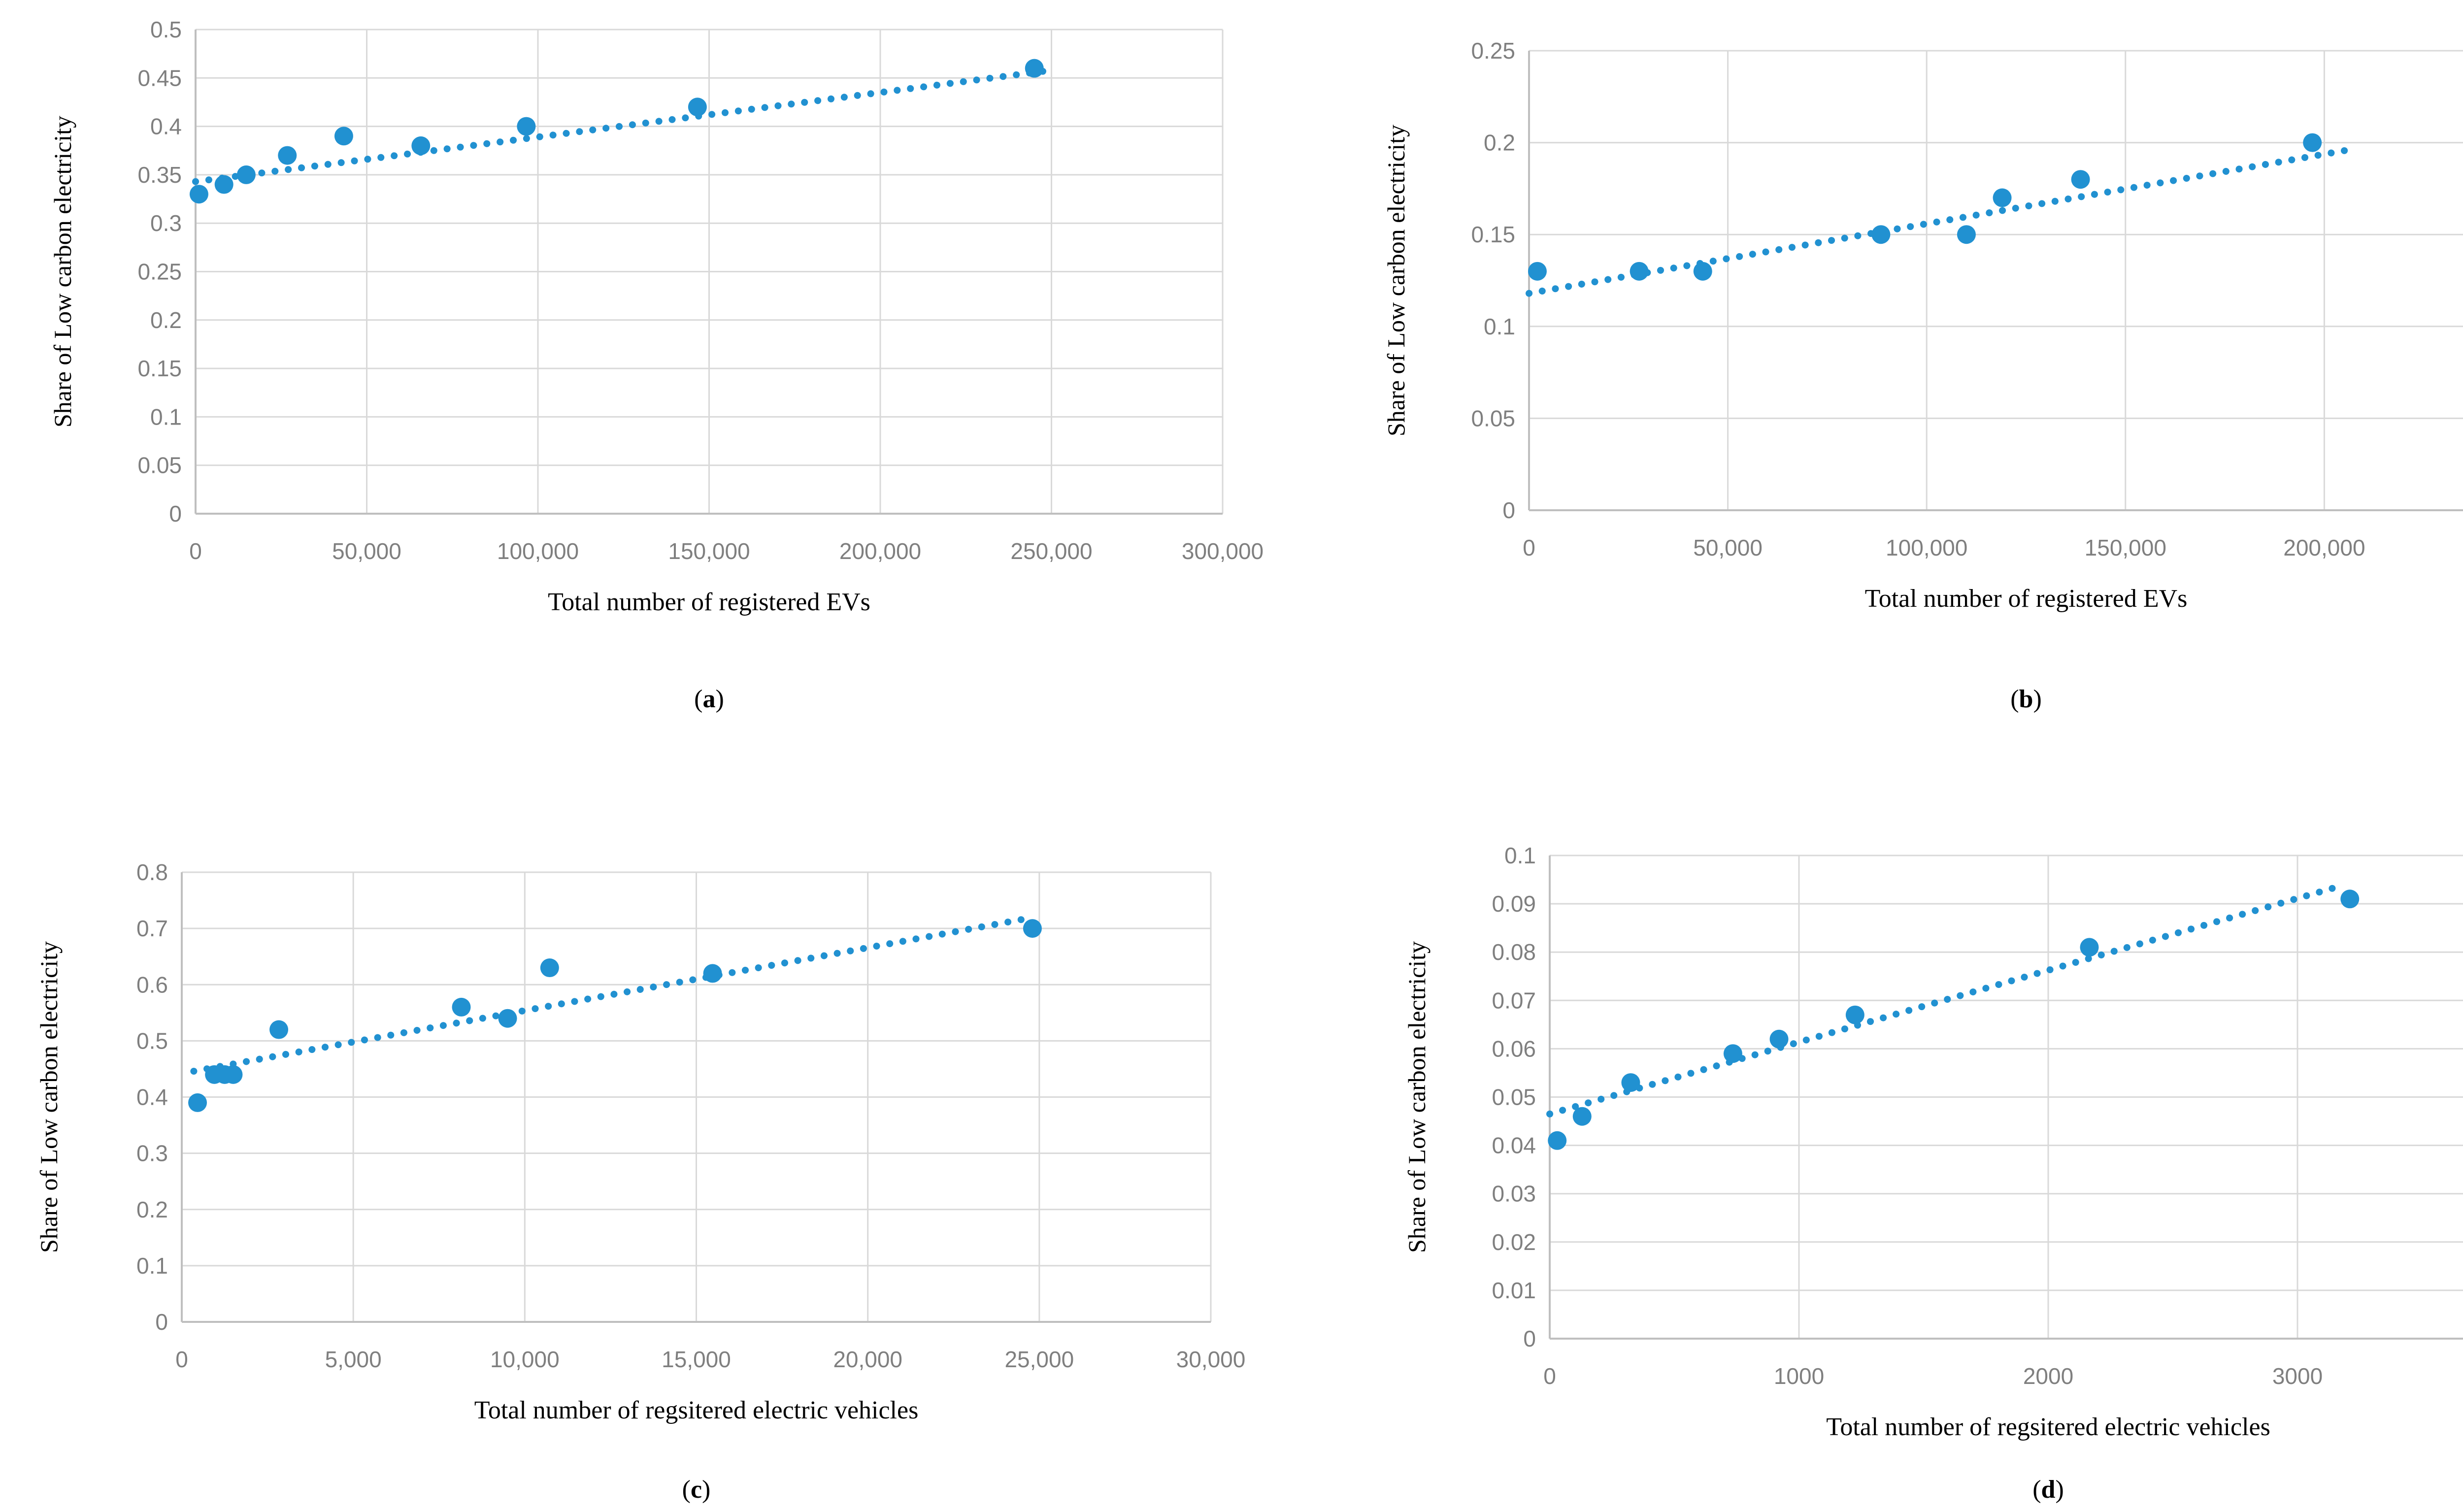  I want to click on caption-d: (d), so click(2006, 1489).